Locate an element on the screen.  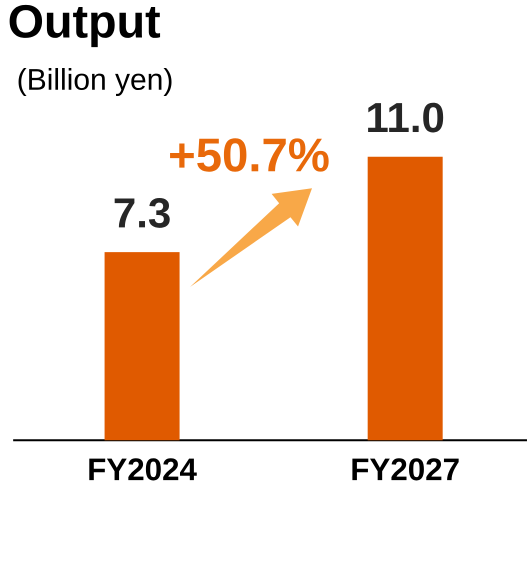
chart-subtitle: (Billion yen) is located at coordinates (95, 82).